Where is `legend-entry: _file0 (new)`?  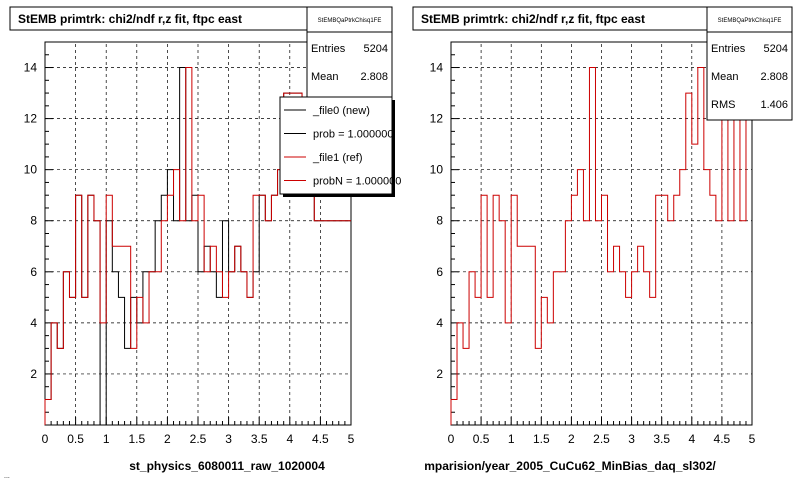 legend-entry: _file0 (new) is located at coordinates (341, 111).